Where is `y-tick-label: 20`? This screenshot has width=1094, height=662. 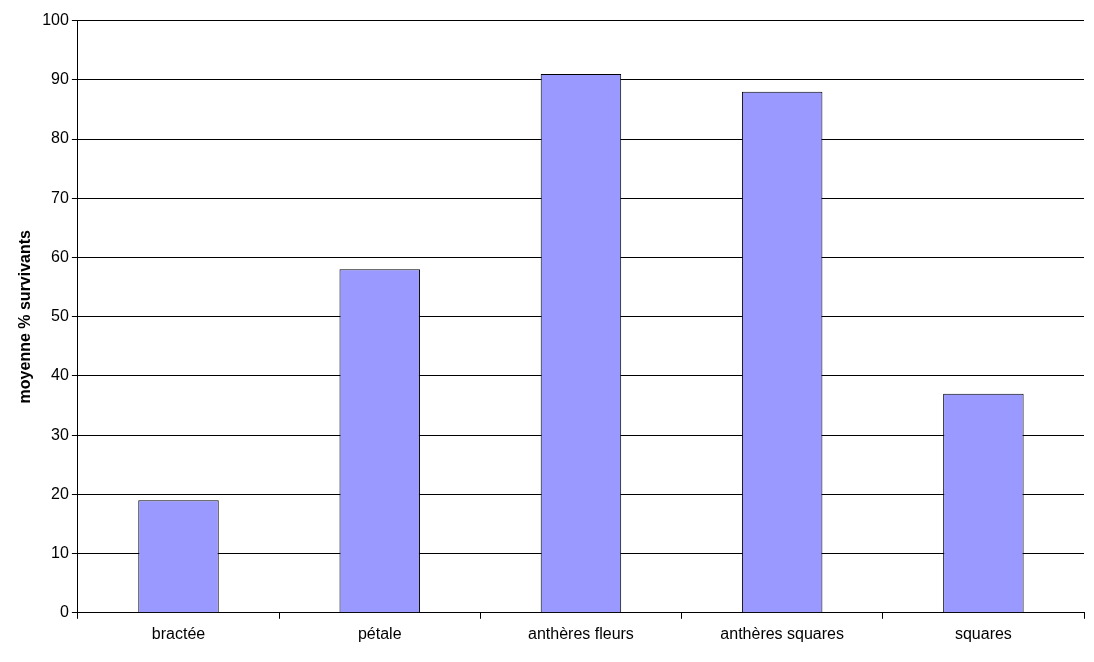
y-tick-label: 20 is located at coordinates (60, 493).